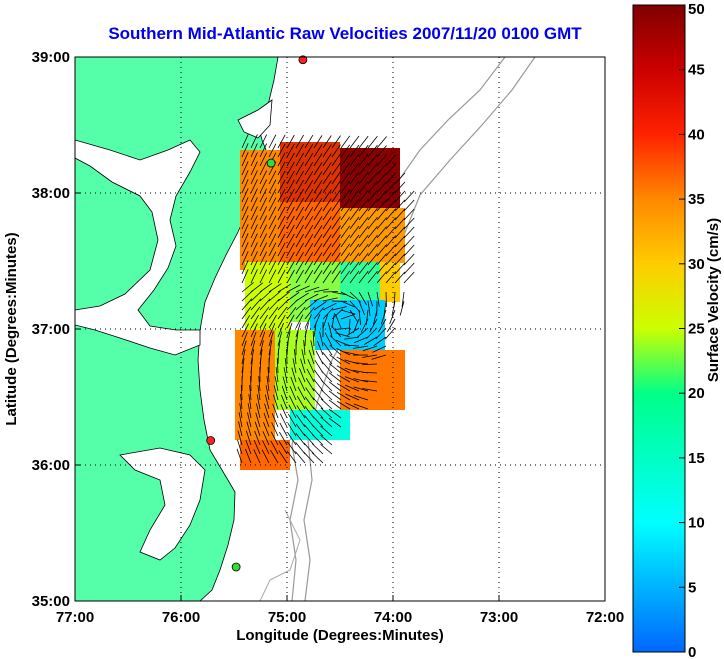  What do you see at coordinates (271, 163) in the screenshot?
I see `station-marker` at bounding box center [271, 163].